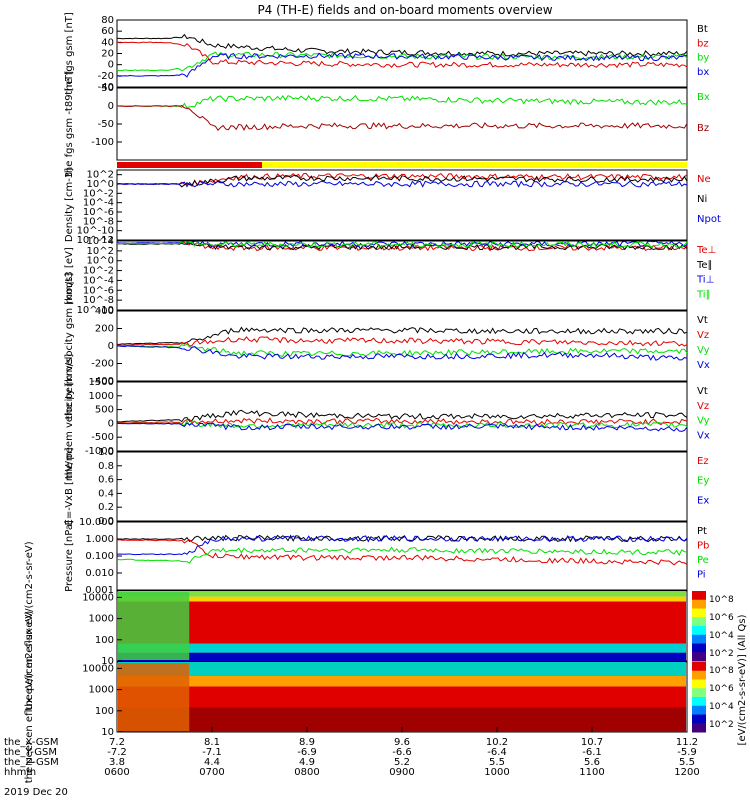  Describe the element at coordinates (106, 452) in the screenshot. I see `y-tick-label: 1.0` at that location.